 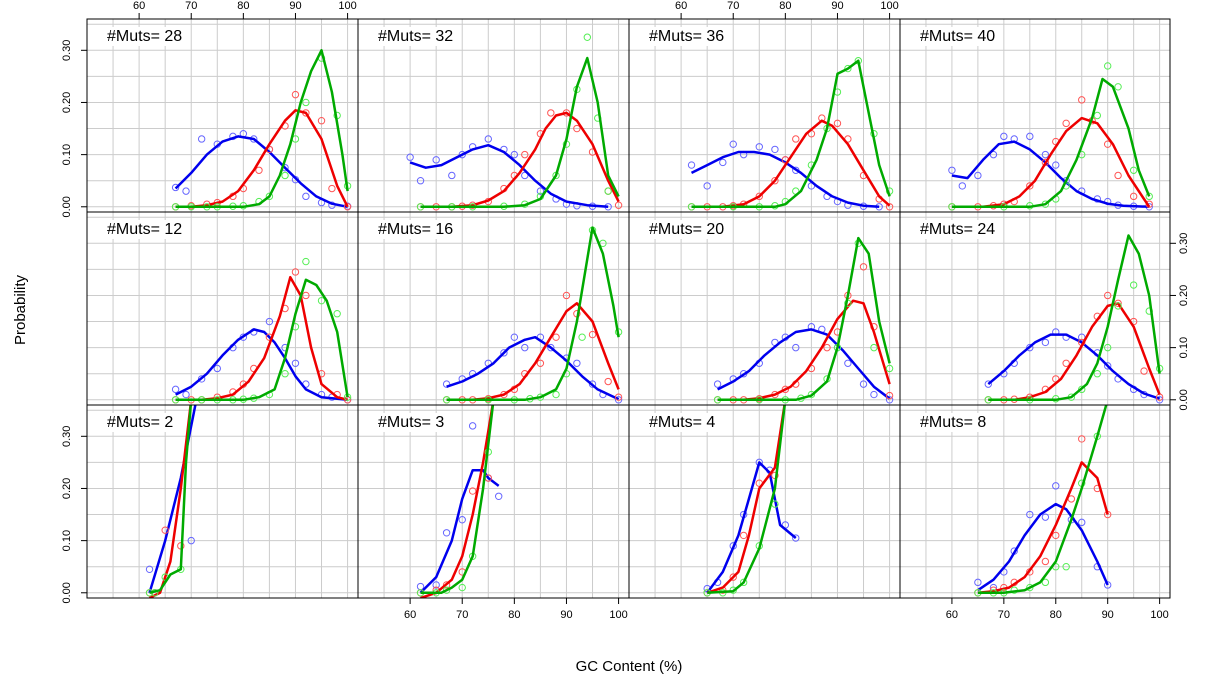 I want to click on y-axis-label: Probability, so click(x=20, y=309).